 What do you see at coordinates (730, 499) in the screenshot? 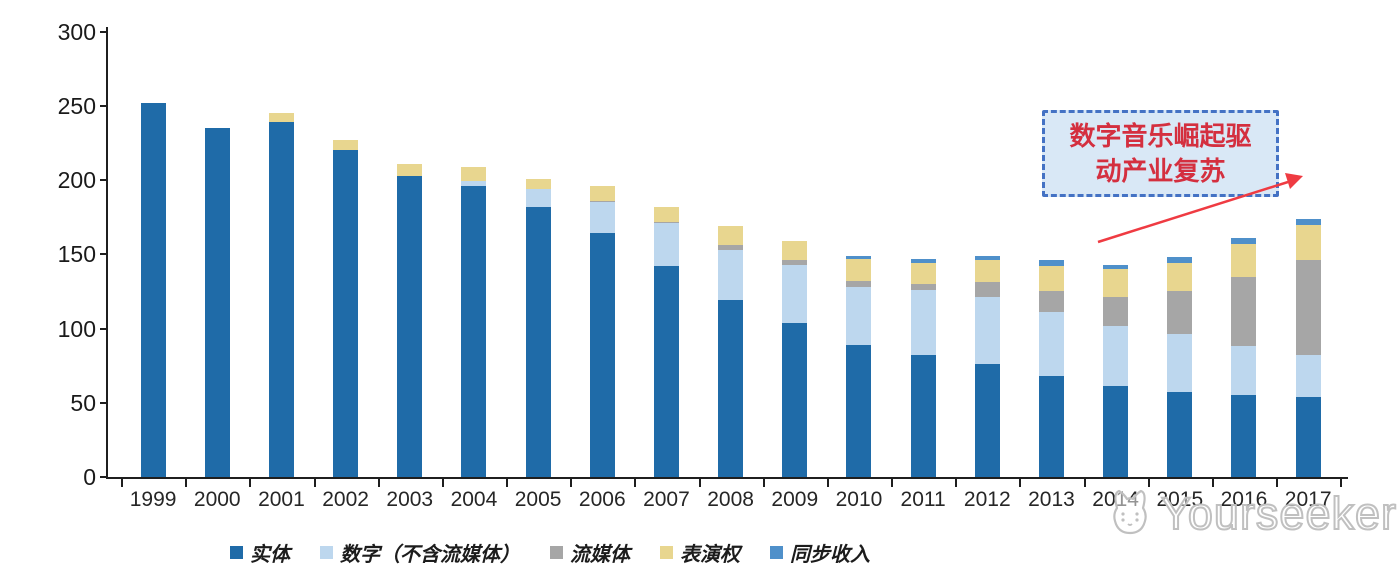
I see `x-axis-label: 2008` at bounding box center [730, 499].